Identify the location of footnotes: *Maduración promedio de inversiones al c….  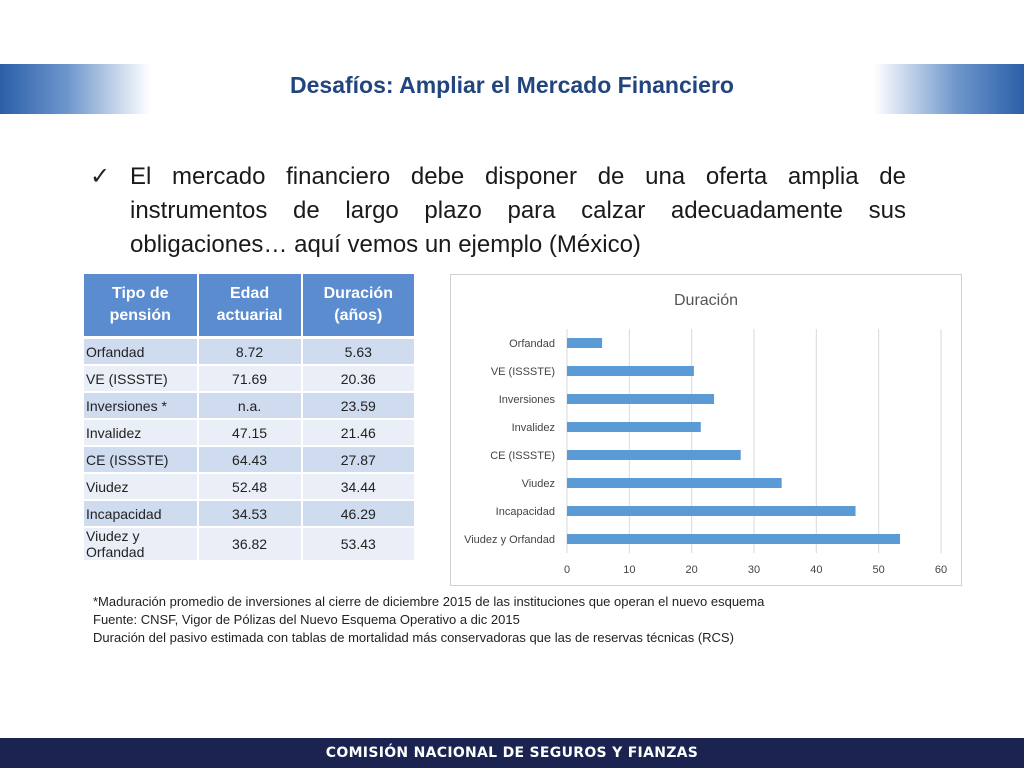
(428, 620).